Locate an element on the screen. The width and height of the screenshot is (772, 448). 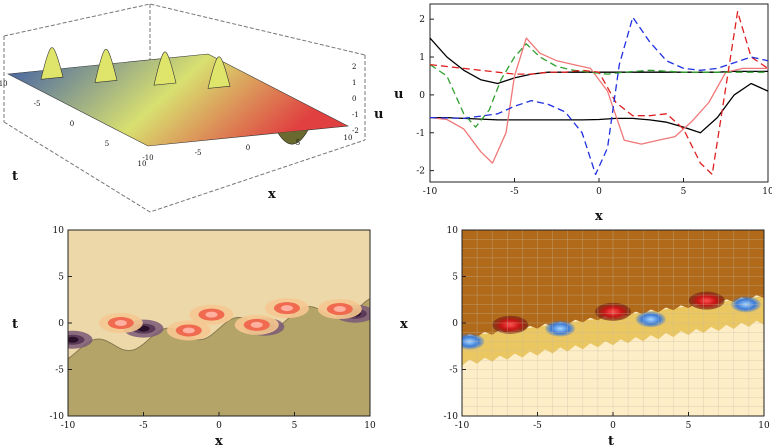
axis-label-y: x is located at coordinates (404, 324).